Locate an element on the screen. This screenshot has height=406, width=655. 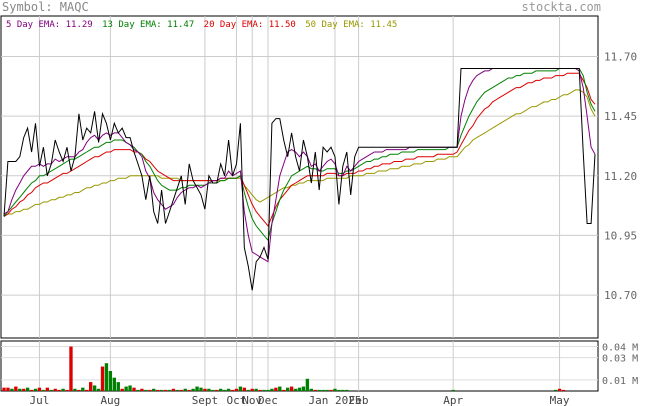
price-tick-label: 11.20 is located at coordinates (620, 176).